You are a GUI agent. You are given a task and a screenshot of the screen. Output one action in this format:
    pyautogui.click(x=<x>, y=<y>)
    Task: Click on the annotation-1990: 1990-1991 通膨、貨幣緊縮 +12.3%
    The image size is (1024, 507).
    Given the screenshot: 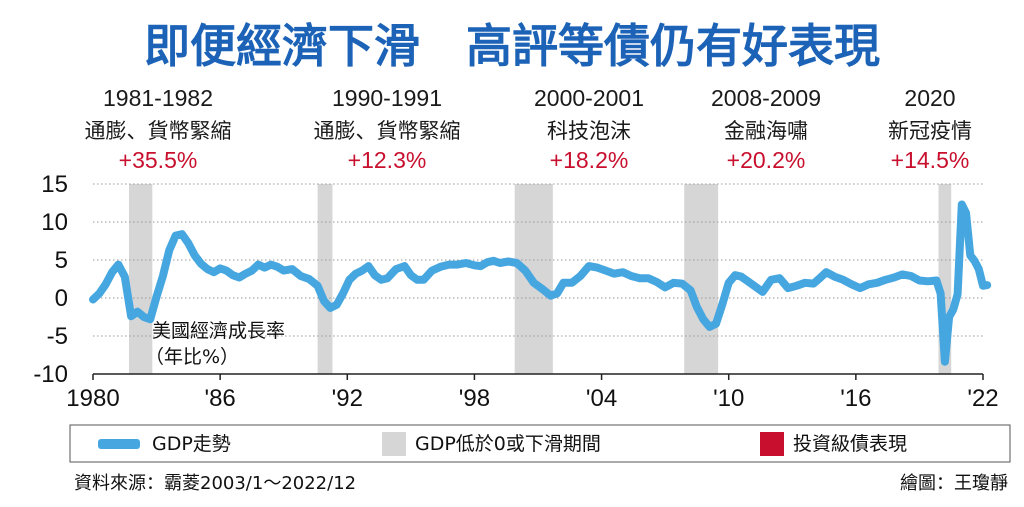 What is the action you would take?
    pyautogui.click(x=387, y=129)
    